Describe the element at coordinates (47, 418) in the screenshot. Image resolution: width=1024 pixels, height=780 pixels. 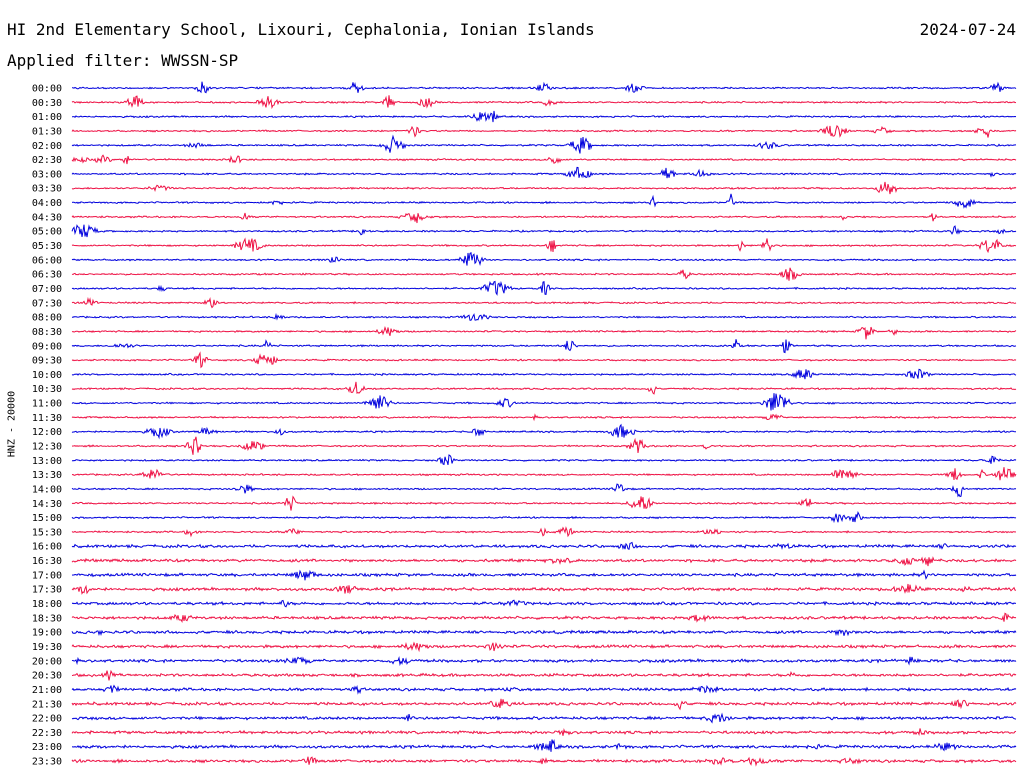
I see `tick-label-1130: 11:30` at that location.